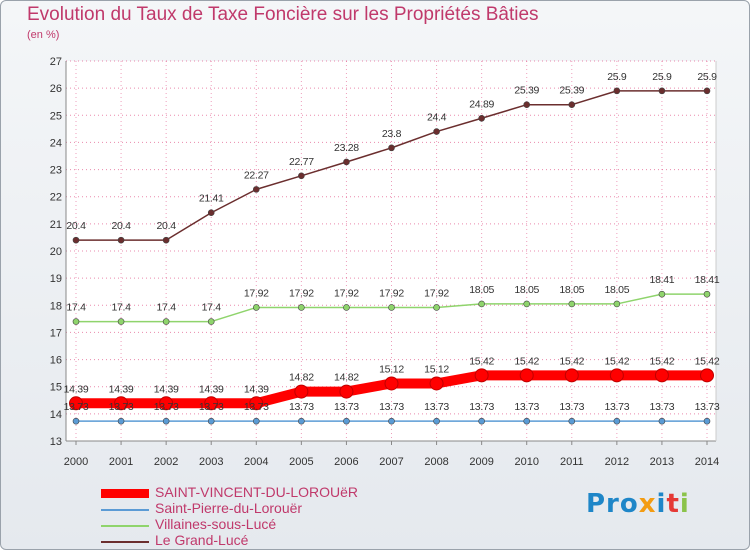 The image size is (750, 550). Describe the element at coordinates (56, 171) in the screenshot. I see `y-tick-label: 23` at that location.